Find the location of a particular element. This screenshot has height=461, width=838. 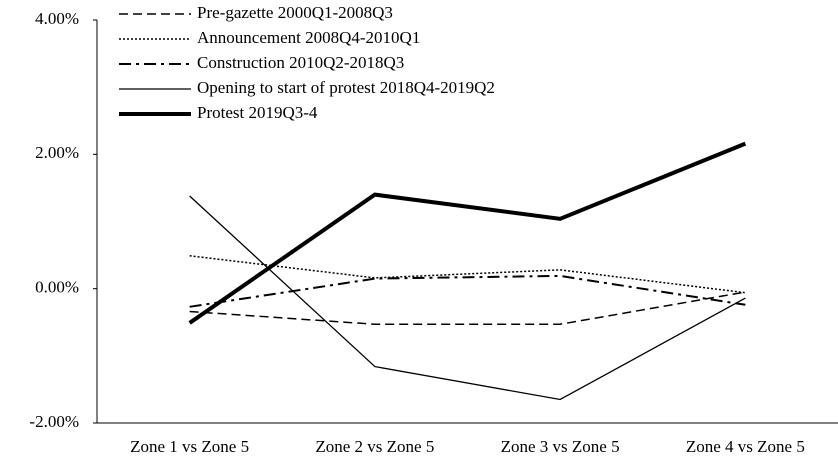

y-tick-label: 0.00% is located at coordinates (57, 287).